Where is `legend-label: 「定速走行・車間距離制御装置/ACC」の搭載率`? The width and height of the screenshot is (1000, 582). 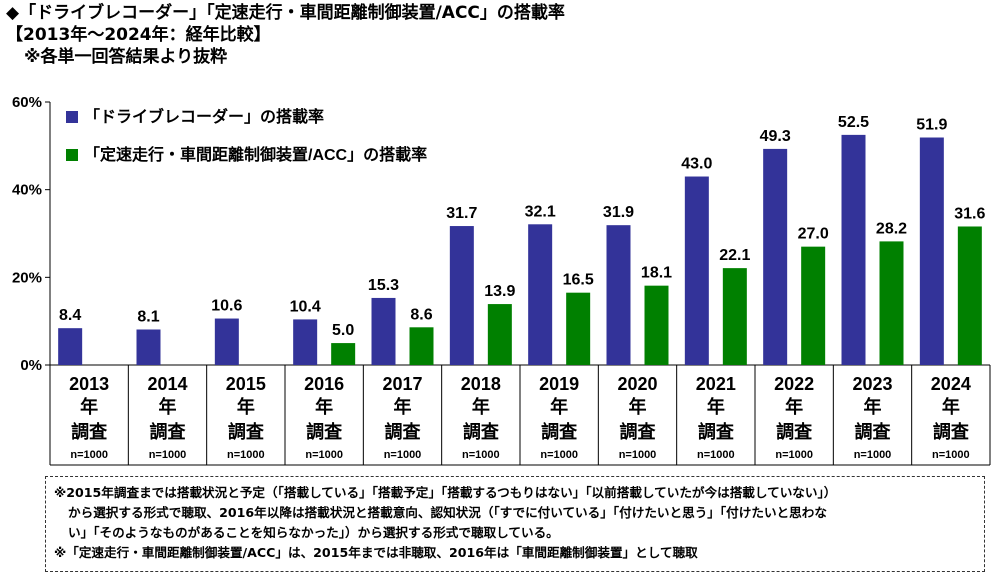
legend-label: 「定速走行・車間距離制御装置/ACC」の搭載率 is located at coordinates (255, 154).